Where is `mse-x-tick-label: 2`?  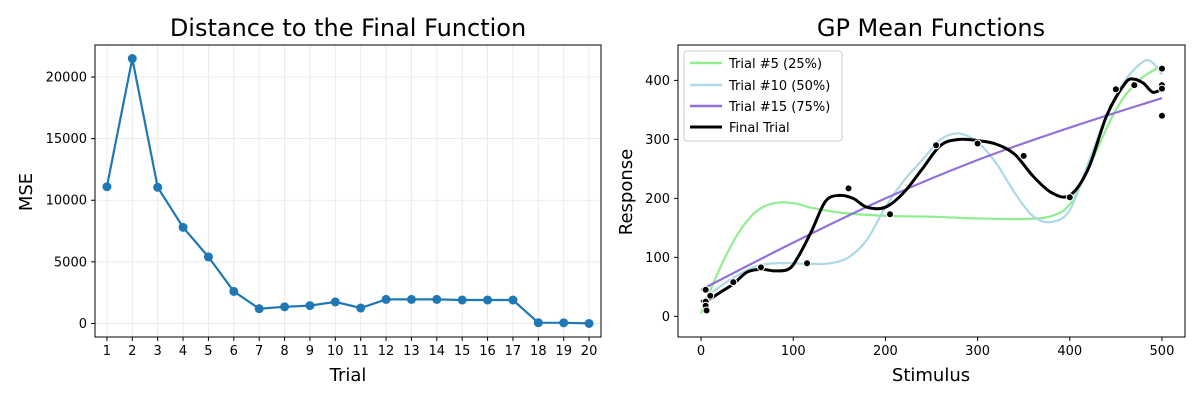 mse-x-tick-label: 2 is located at coordinates (132, 351).